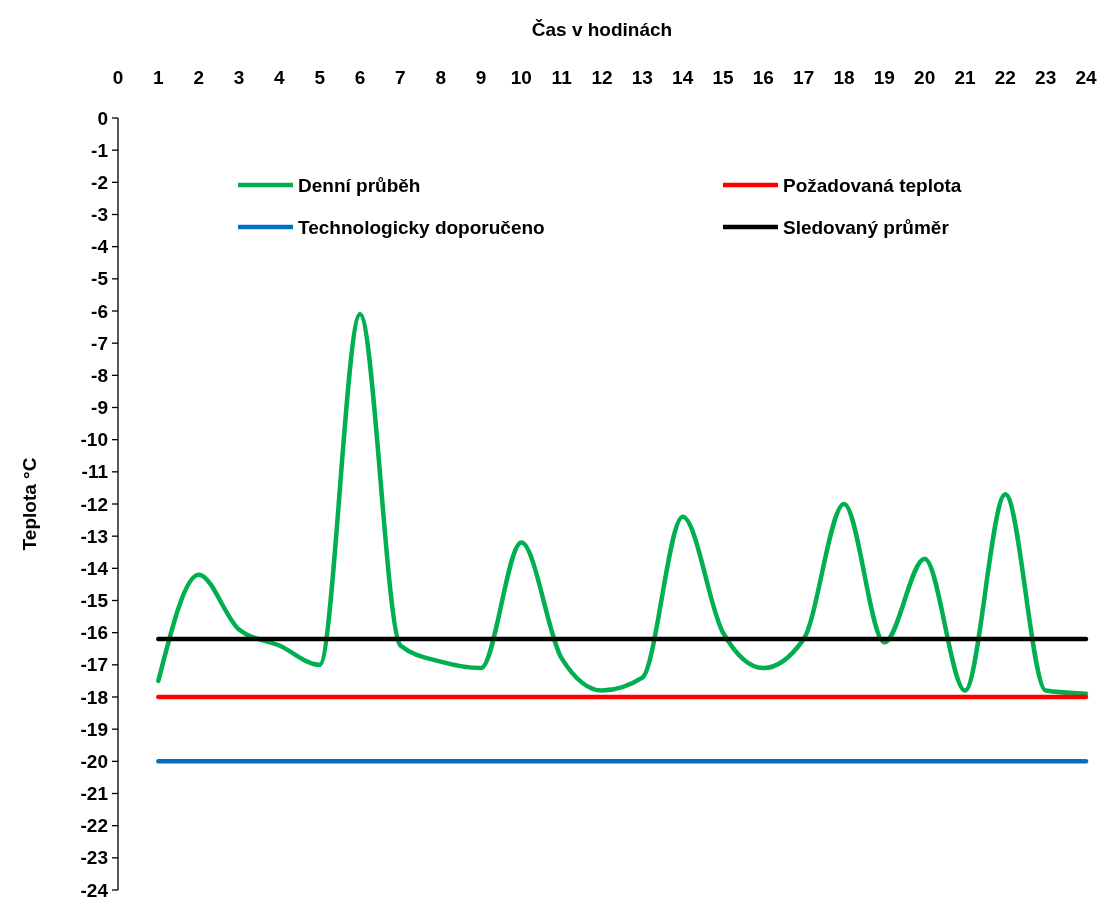  Describe the element at coordinates (562, 77) in the screenshot. I see `x-tick-label: 11` at that location.